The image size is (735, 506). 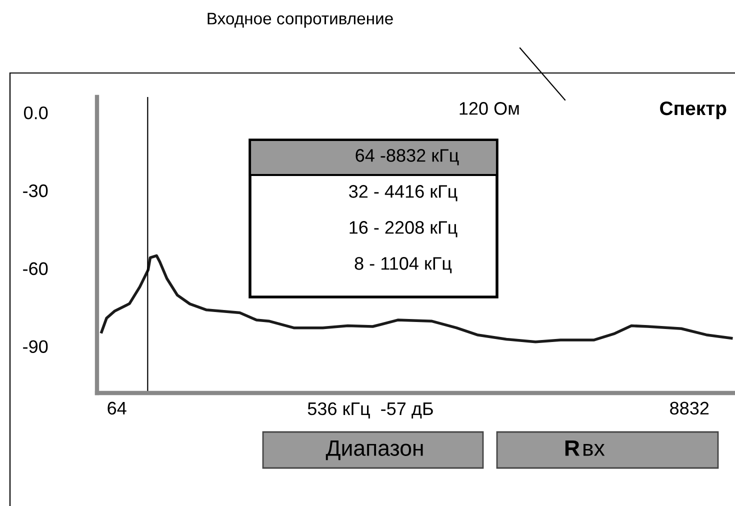 What do you see at coordinates (35, 346) in the screenshot?
I see `y-tick-label: -90` at bounding box center [35, 346].